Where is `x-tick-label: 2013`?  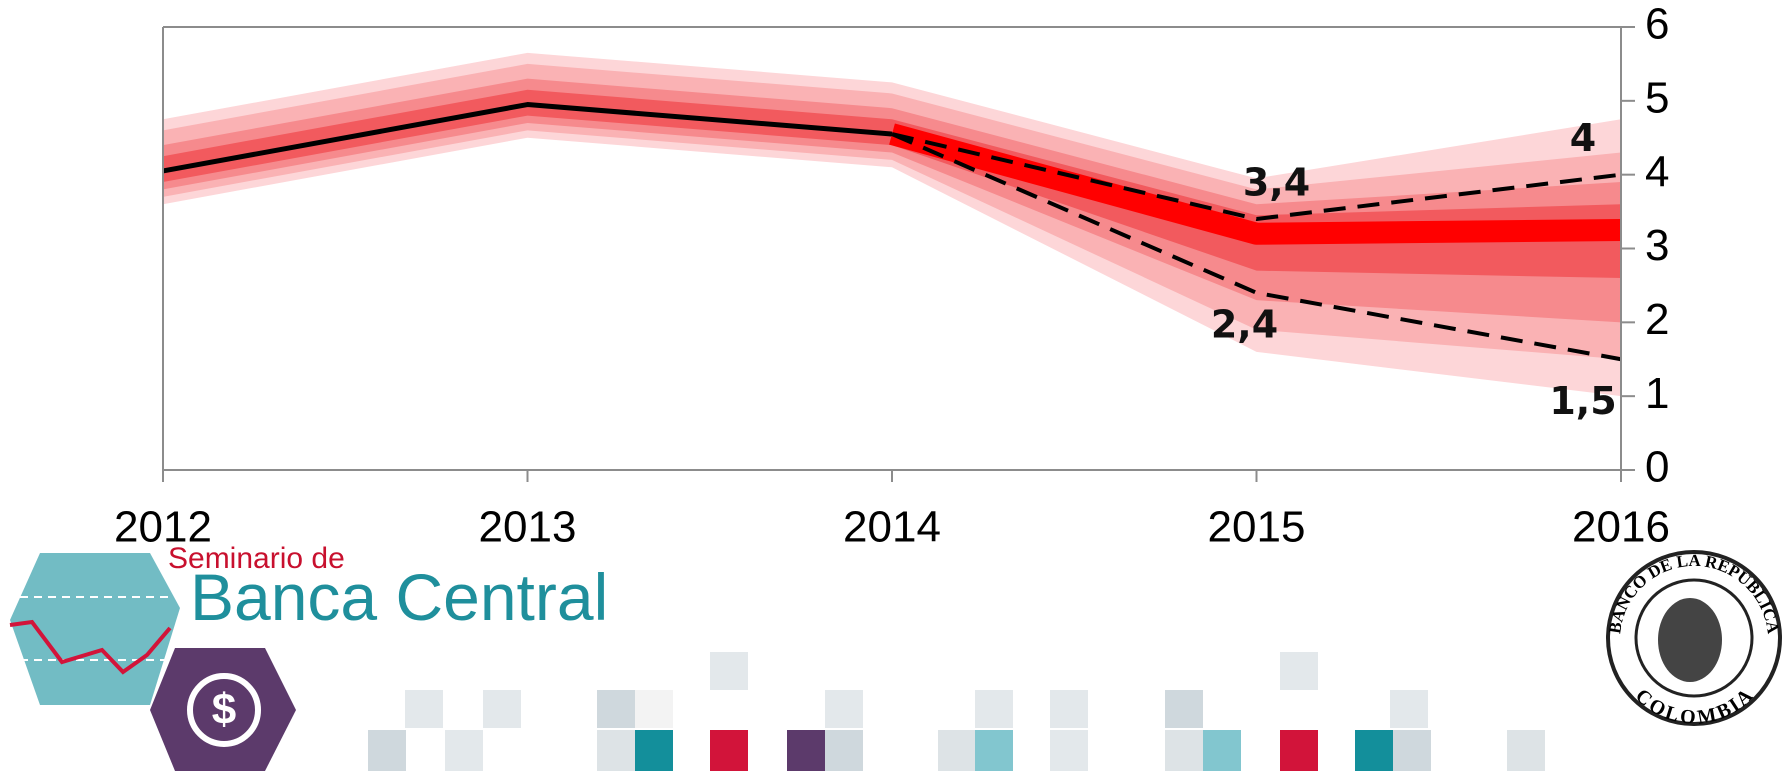
x-tick-label: 2013 is located at coordinates (528, 527).